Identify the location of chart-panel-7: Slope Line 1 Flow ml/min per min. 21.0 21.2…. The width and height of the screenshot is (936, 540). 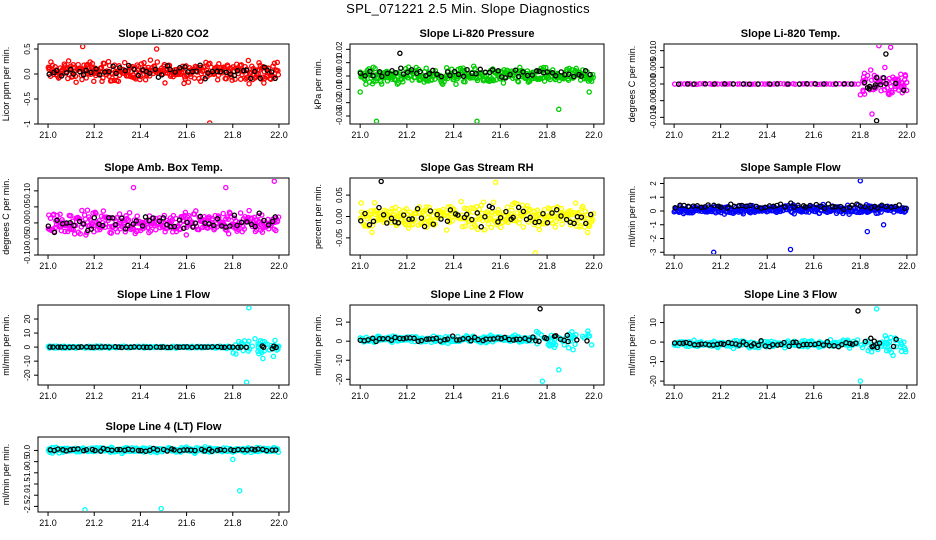
(145, 345).